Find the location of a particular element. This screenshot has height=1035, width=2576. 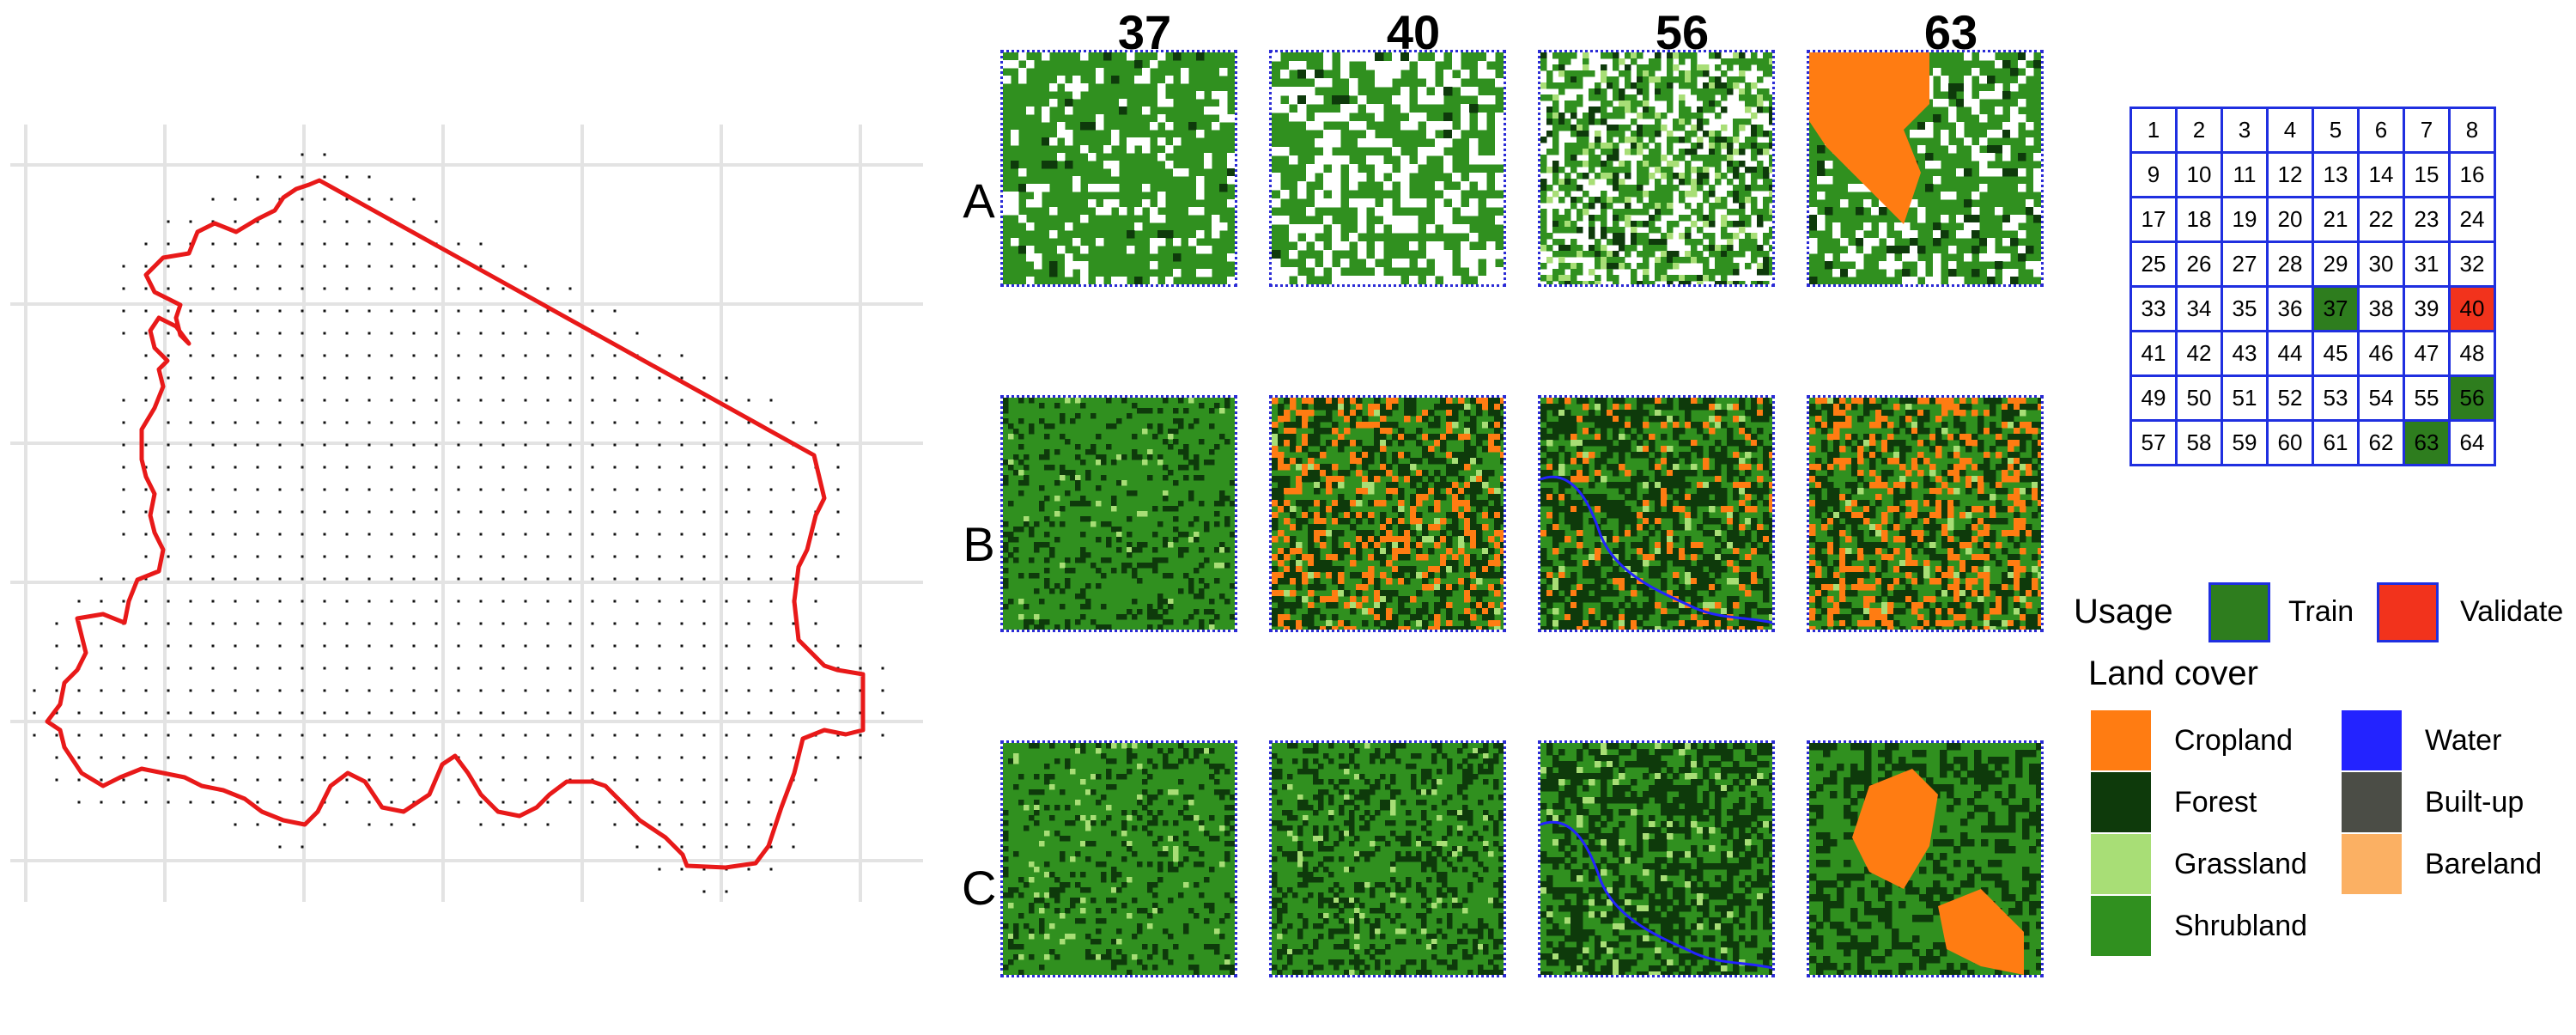

grid-cell-28: 28 is located at coordinates (2290, 264).